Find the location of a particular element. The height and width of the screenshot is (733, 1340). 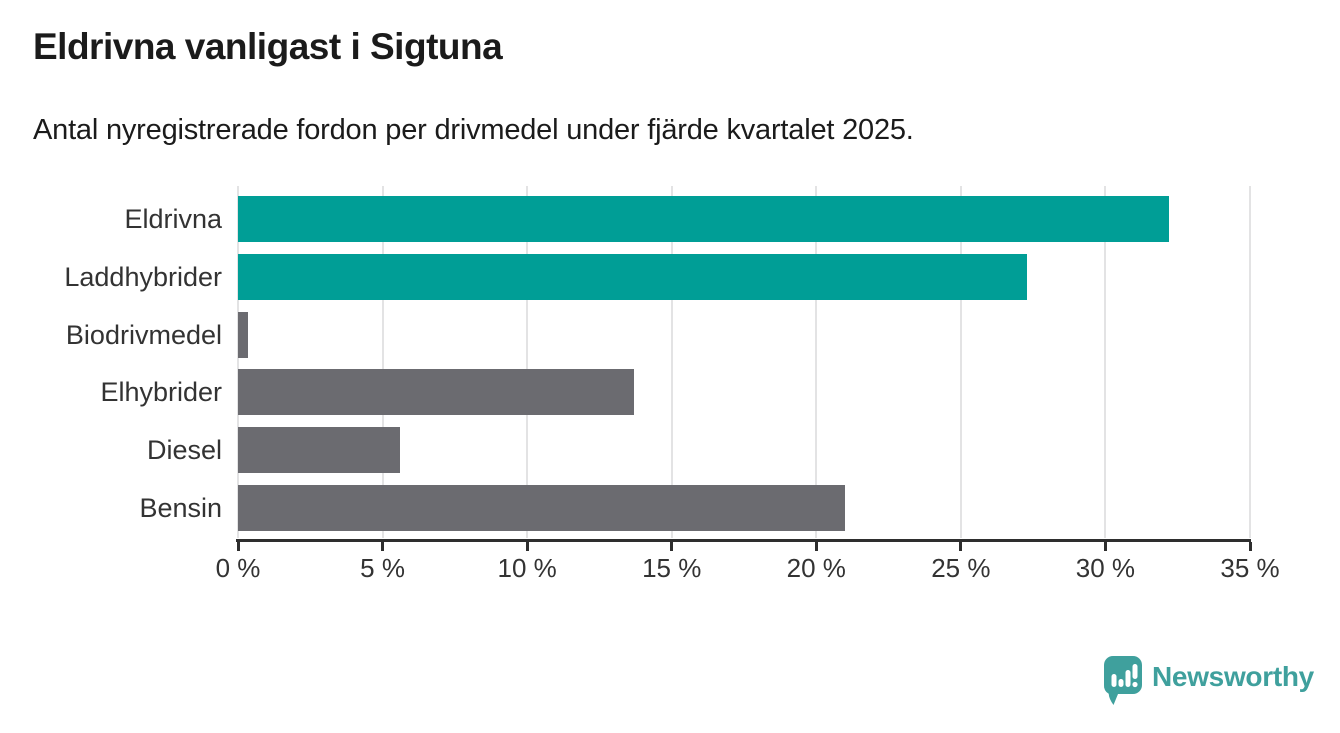

x-tick-label-30: 30 % is located at coordinates (1105, 568).